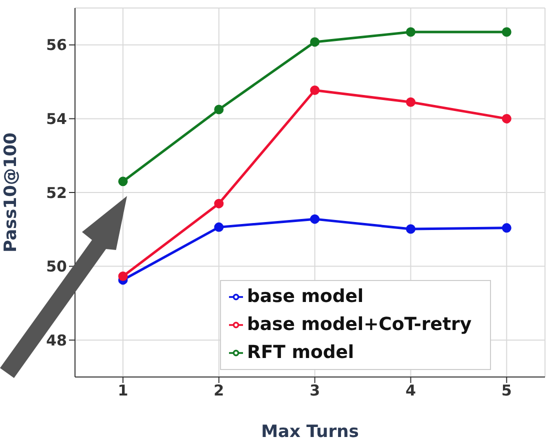 This screenshot has height=445, width=547. I want to click on y-tick-label: 52, so click(56, 193).